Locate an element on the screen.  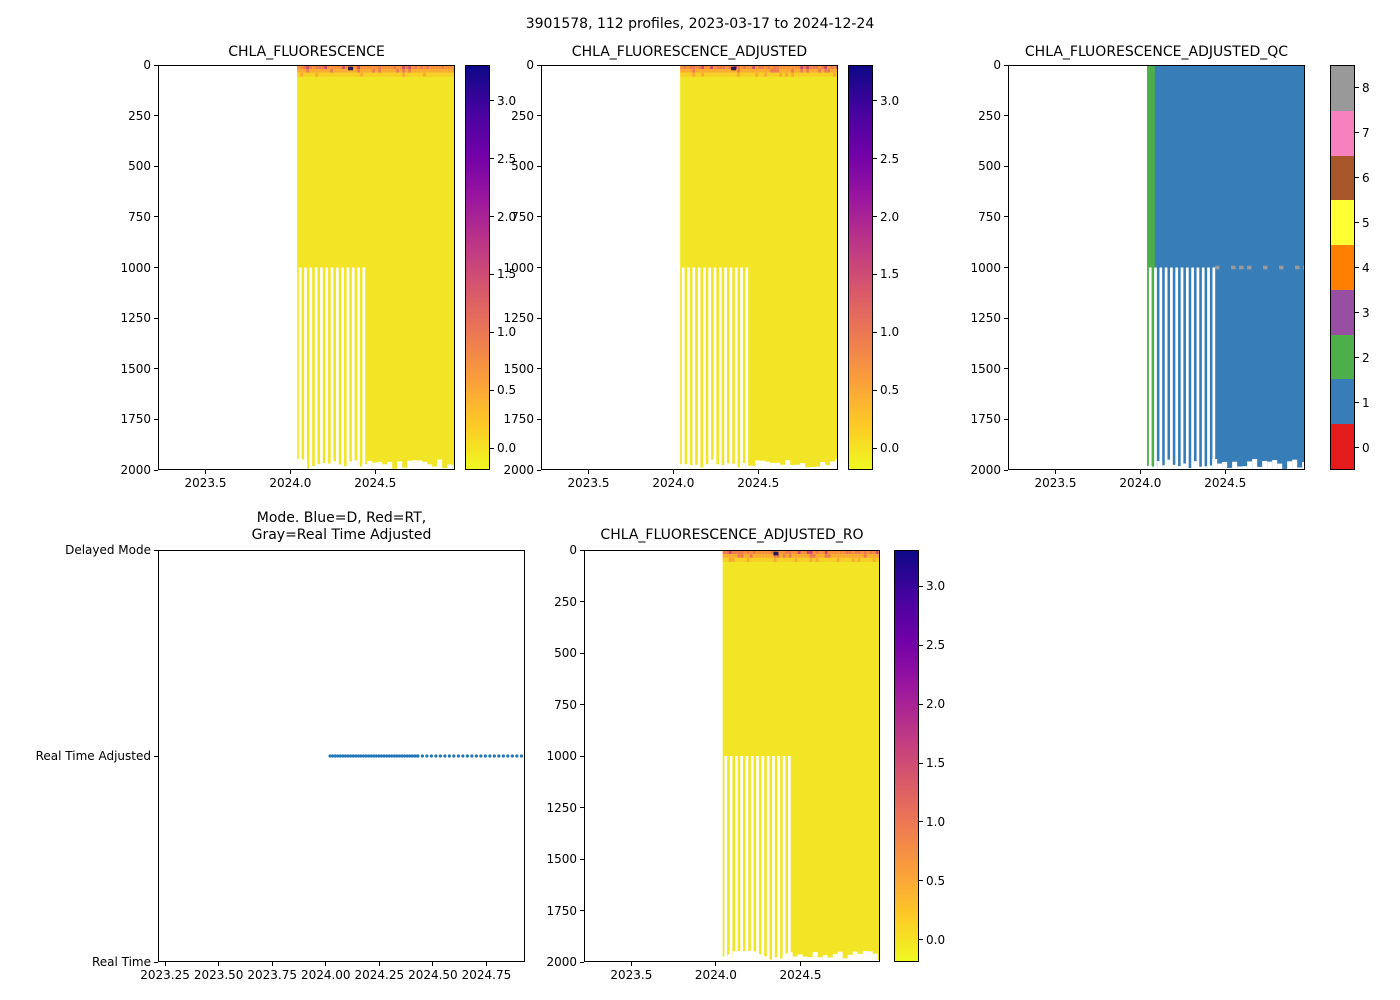
title-chla-fluorescence: CHLA_FLUORESCENCE is located at coordinates (306, 52).